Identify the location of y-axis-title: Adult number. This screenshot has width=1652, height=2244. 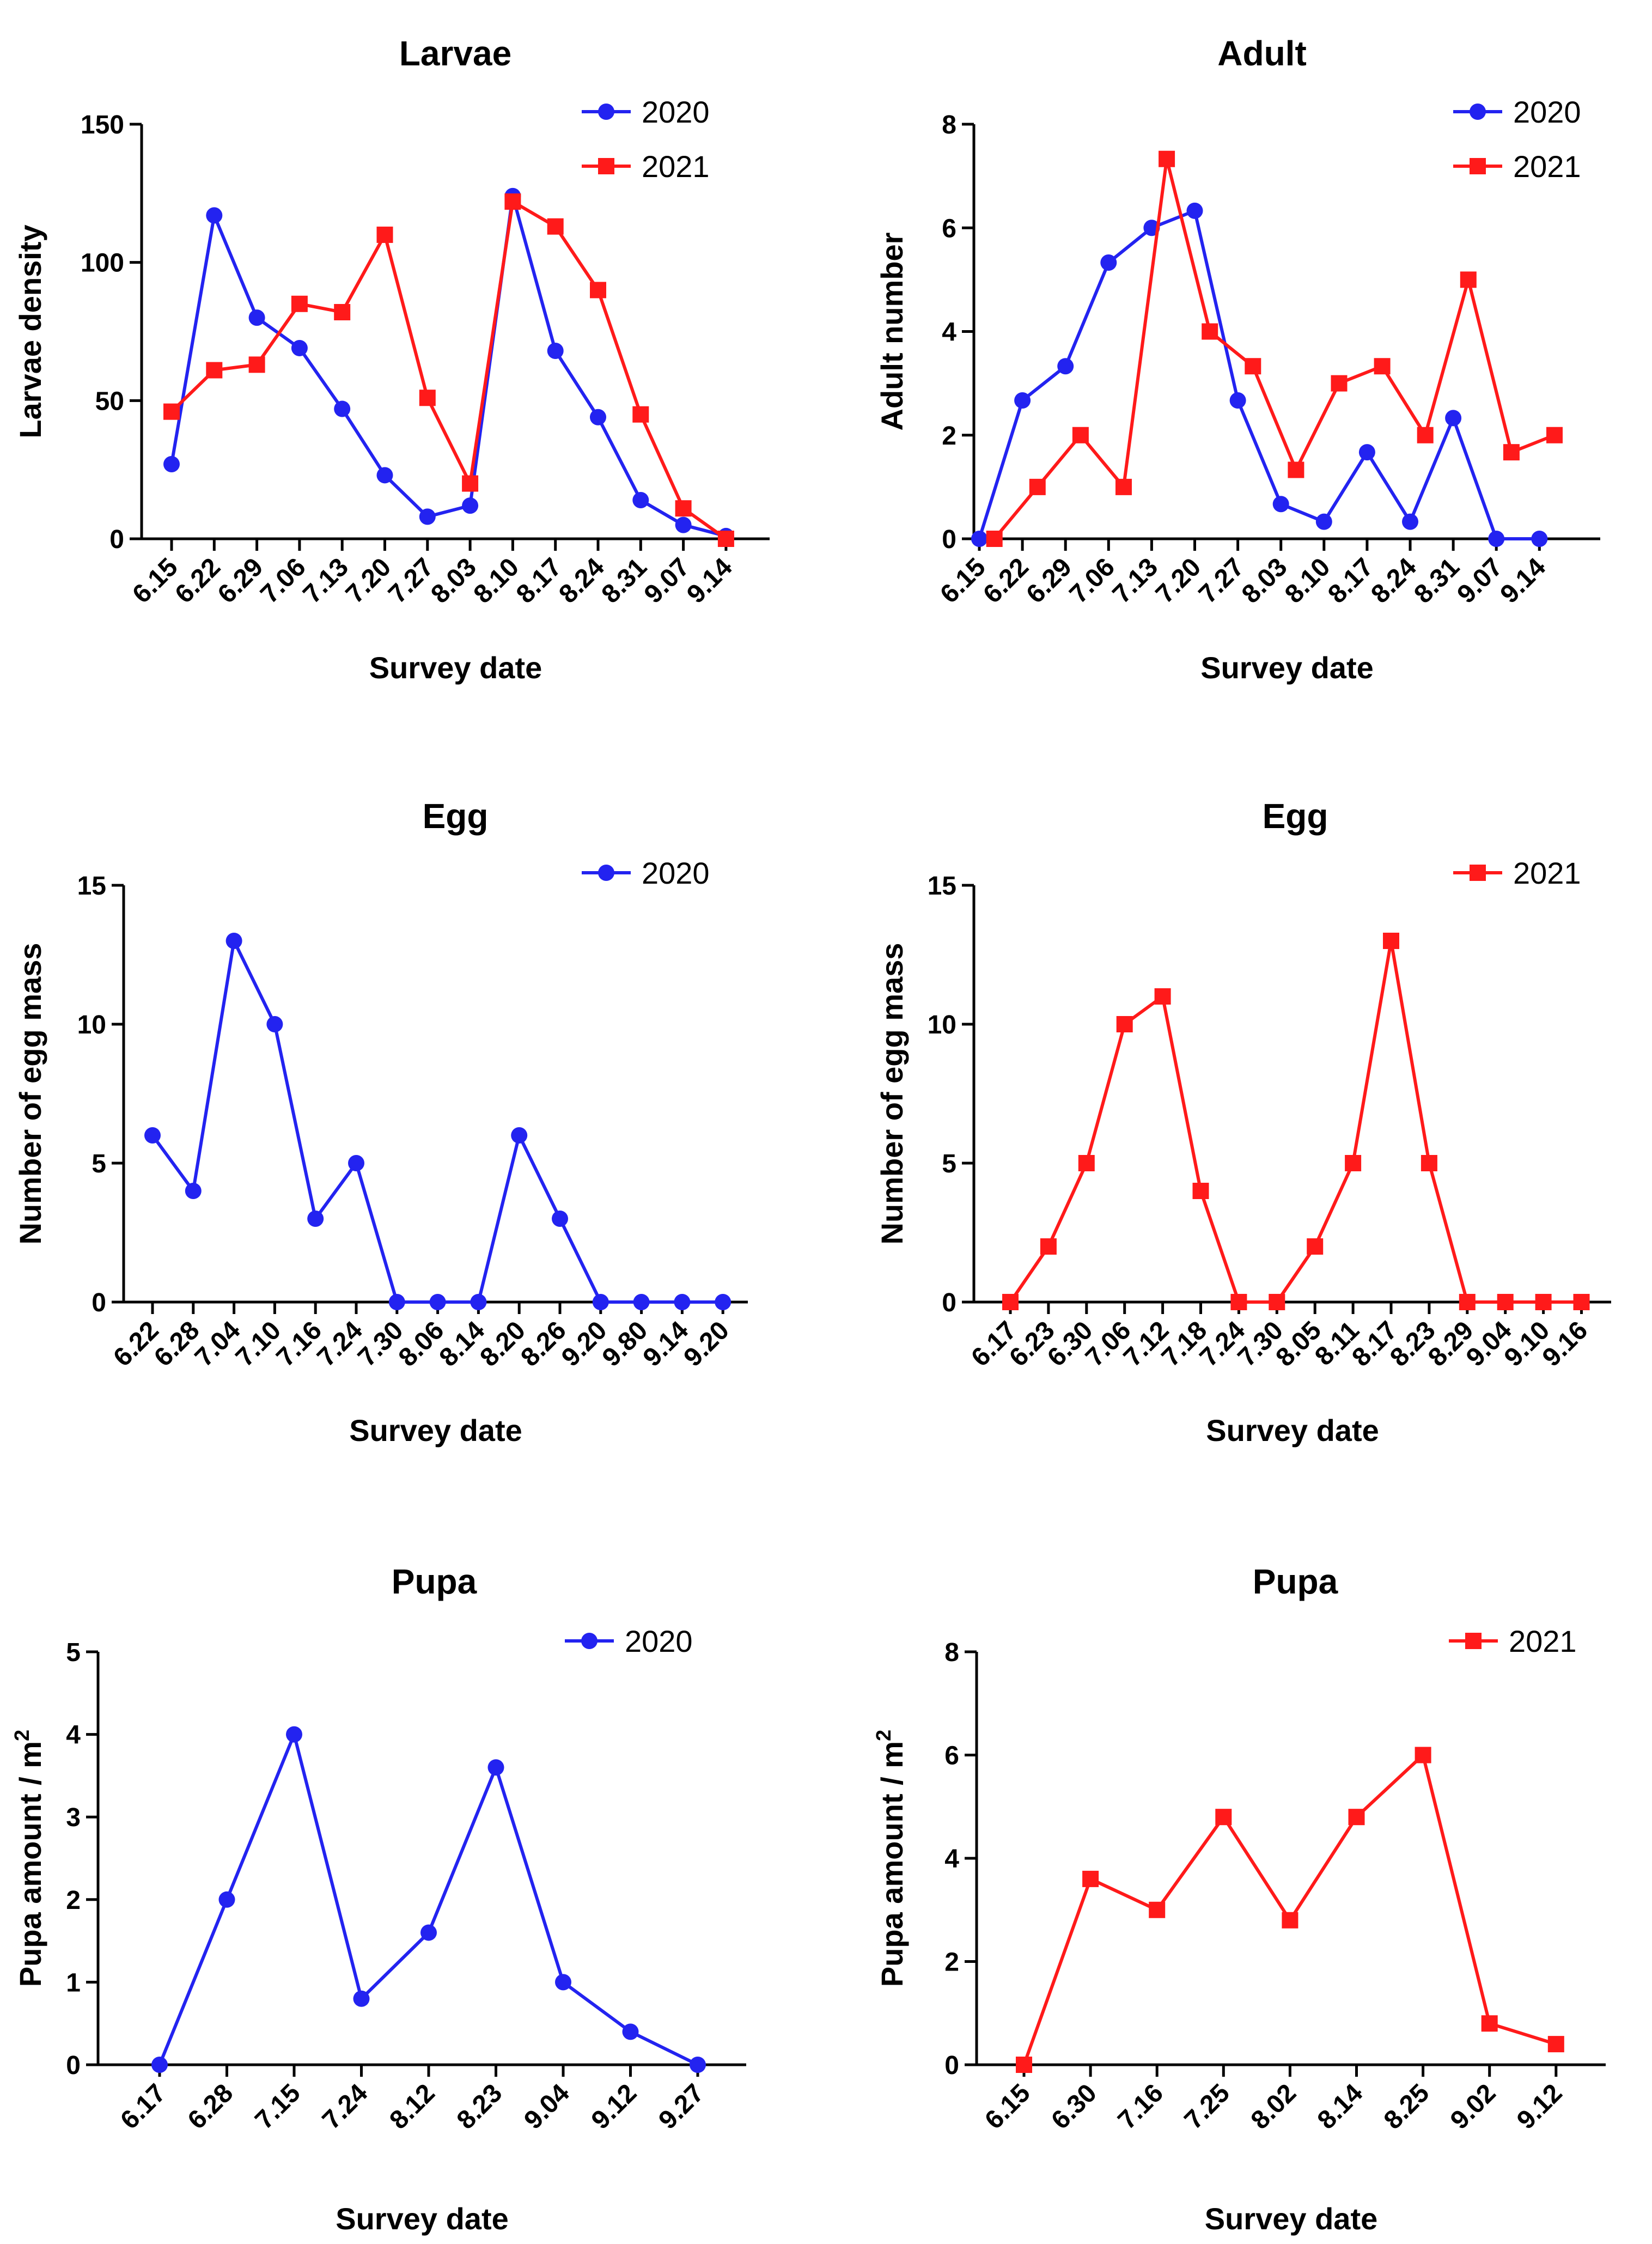
(892, 332).